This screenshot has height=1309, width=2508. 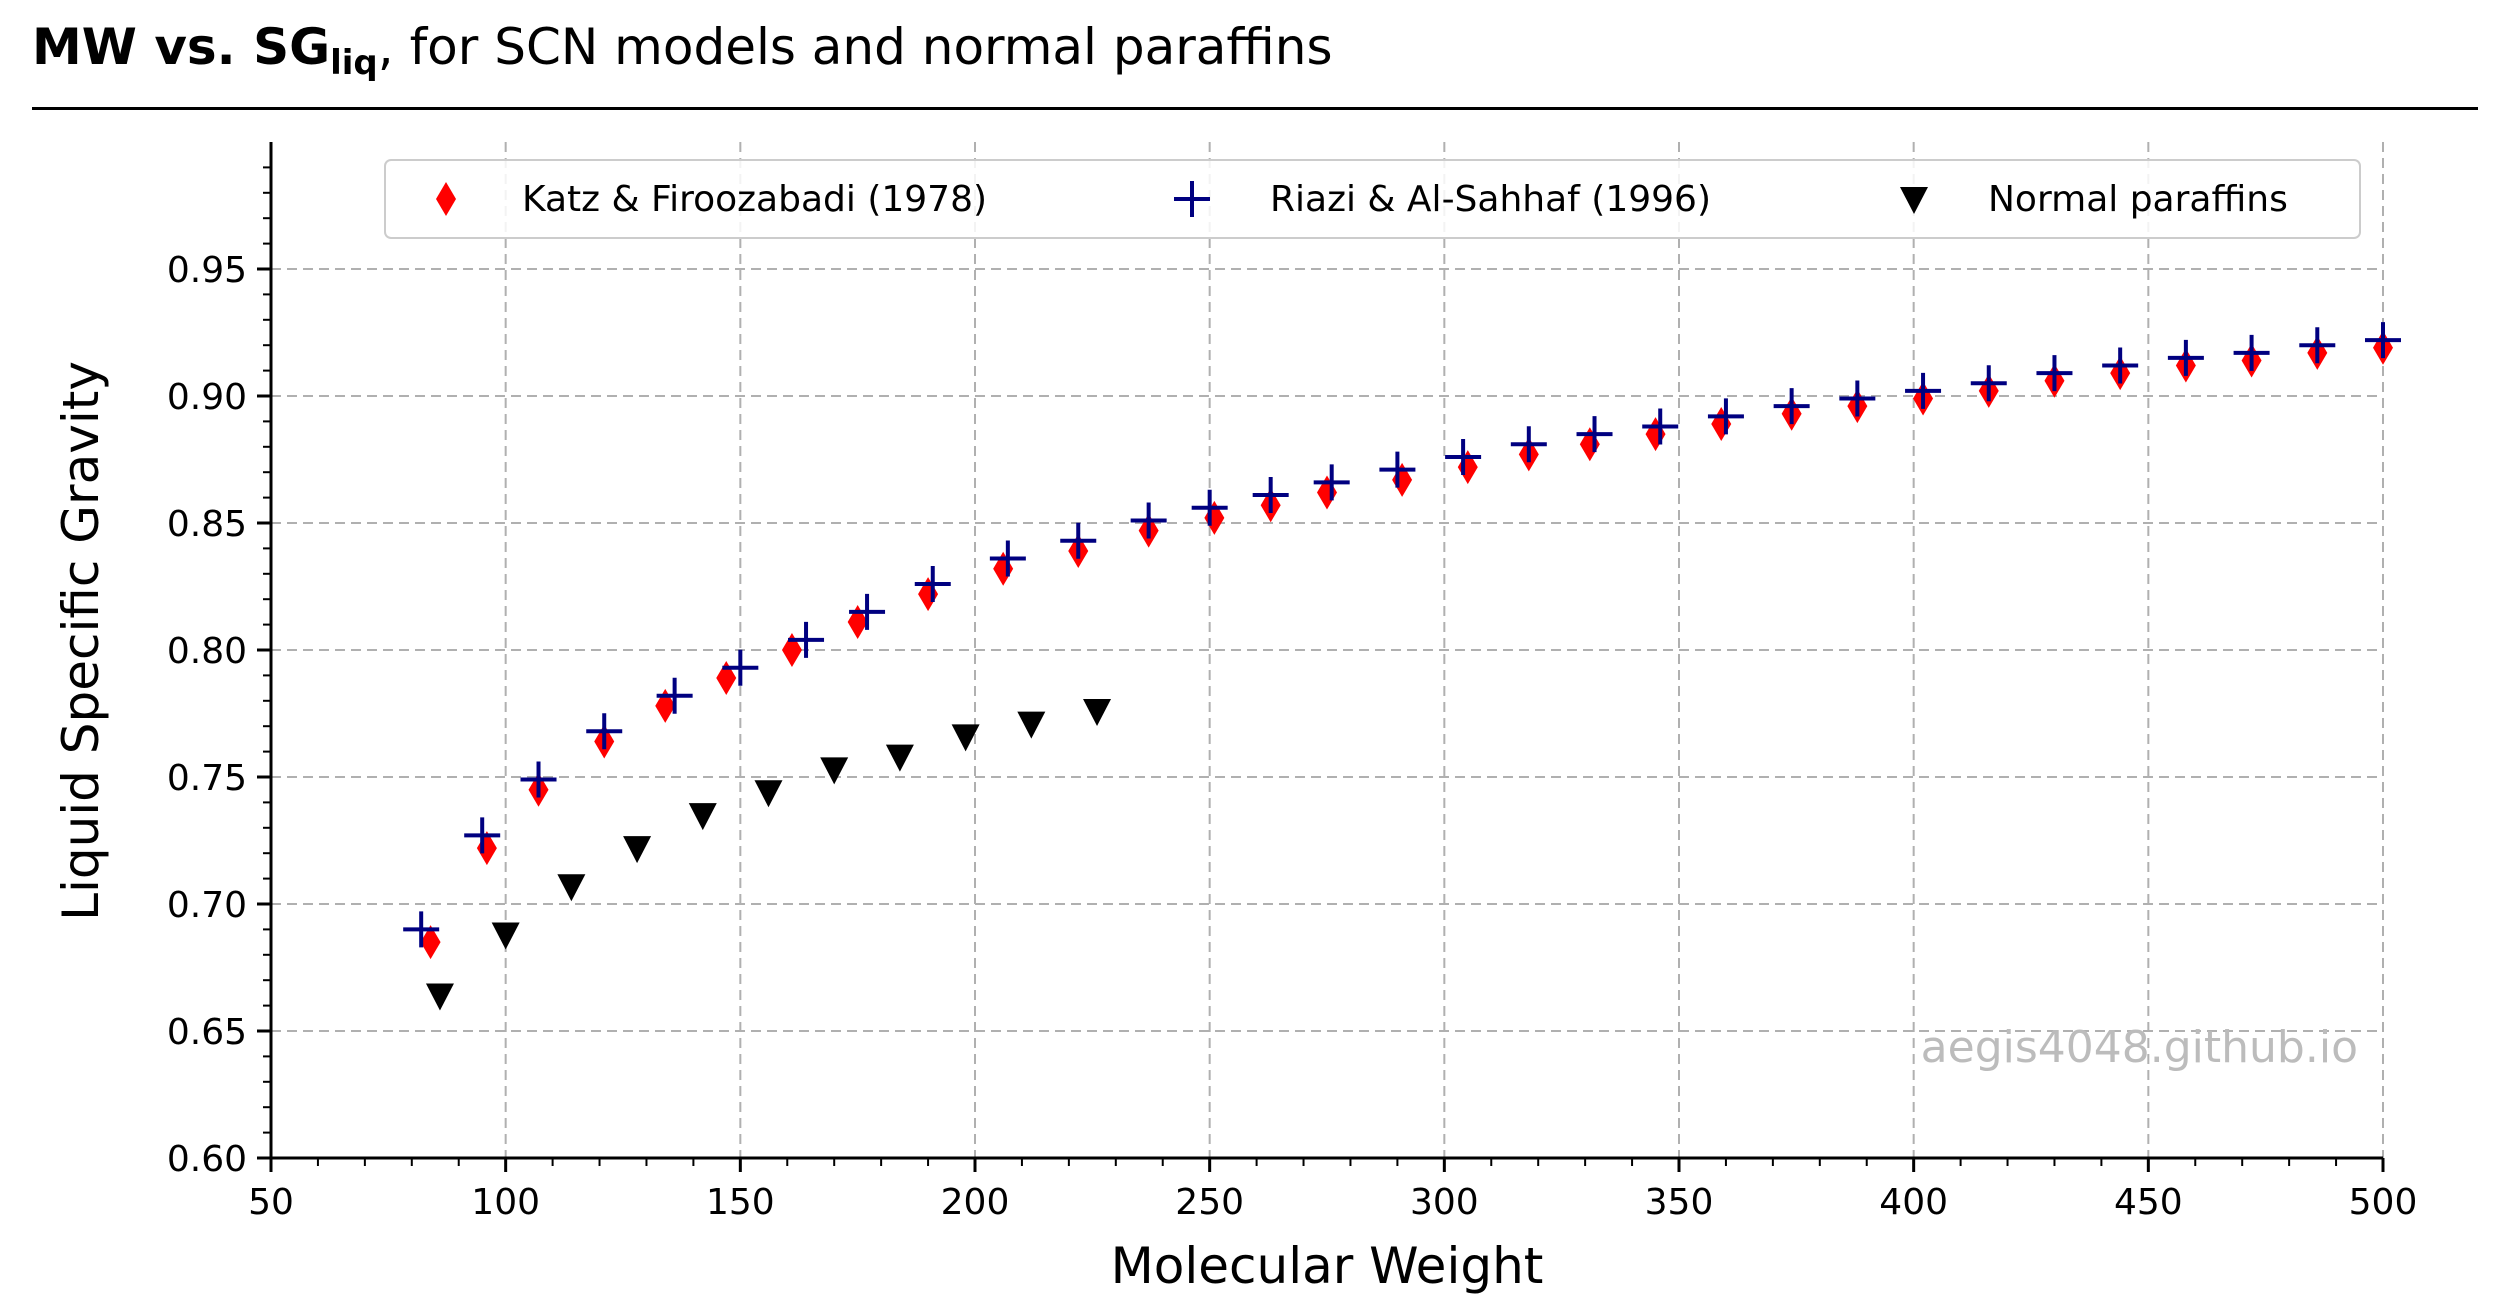 What do you see at coordinates (207, 524) in the screenshot?
I see `y-tick-label: 0.85` at bounding box center [207, 524].